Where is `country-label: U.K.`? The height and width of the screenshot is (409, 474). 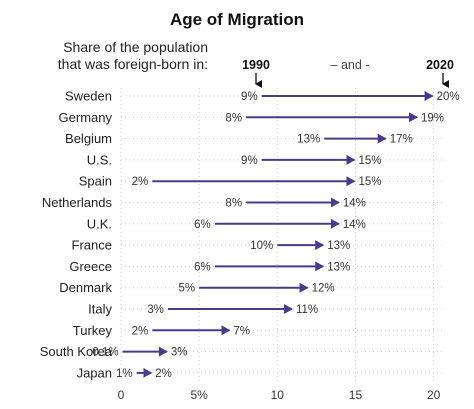 country-label: U.K. is located at coordinates (99, 223).